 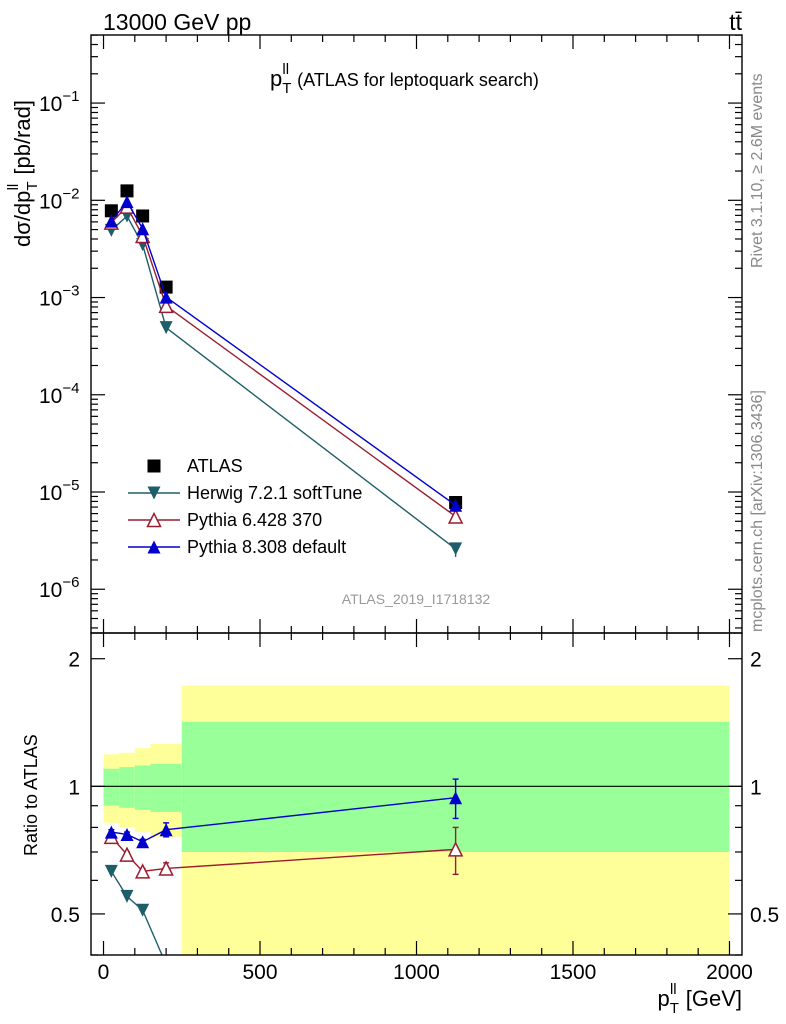 What do you see at coordinates (215, 466) in the screenshot?
I see `legend-label: ATLAS` at bounding box center [215, 466].